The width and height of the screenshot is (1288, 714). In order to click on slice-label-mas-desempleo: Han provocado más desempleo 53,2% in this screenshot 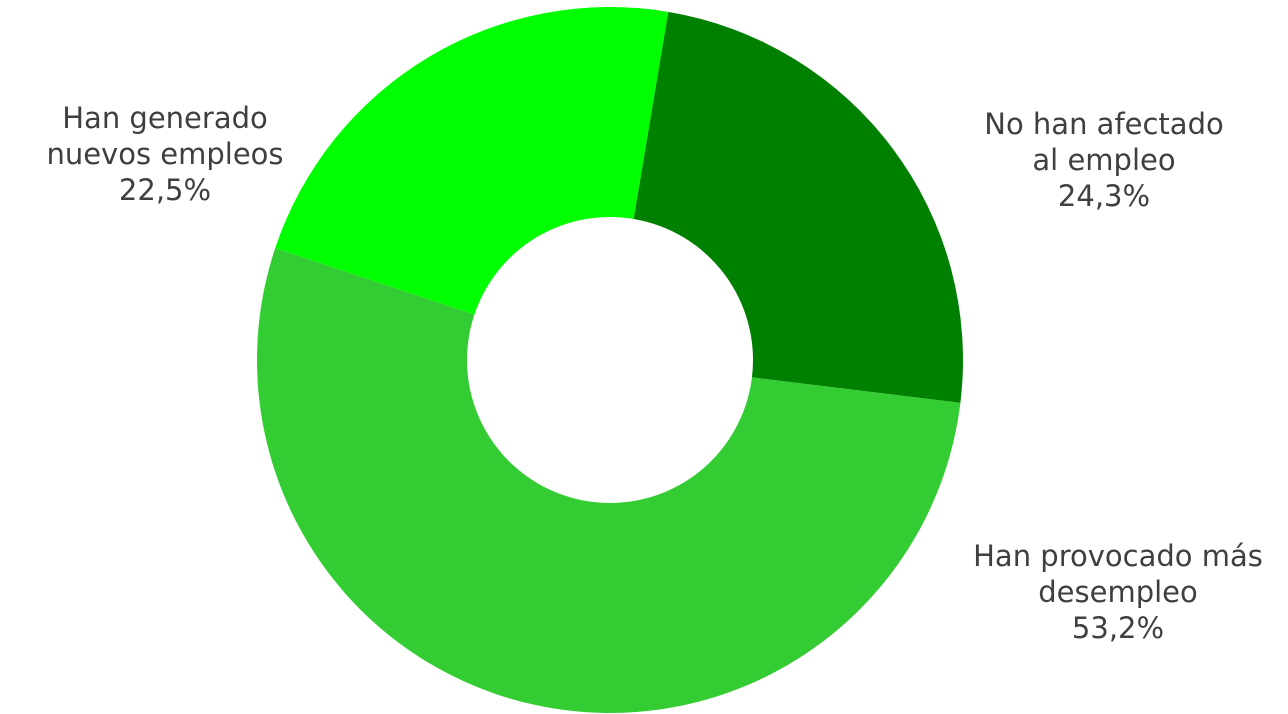, I will do `click(1118, 592)`.